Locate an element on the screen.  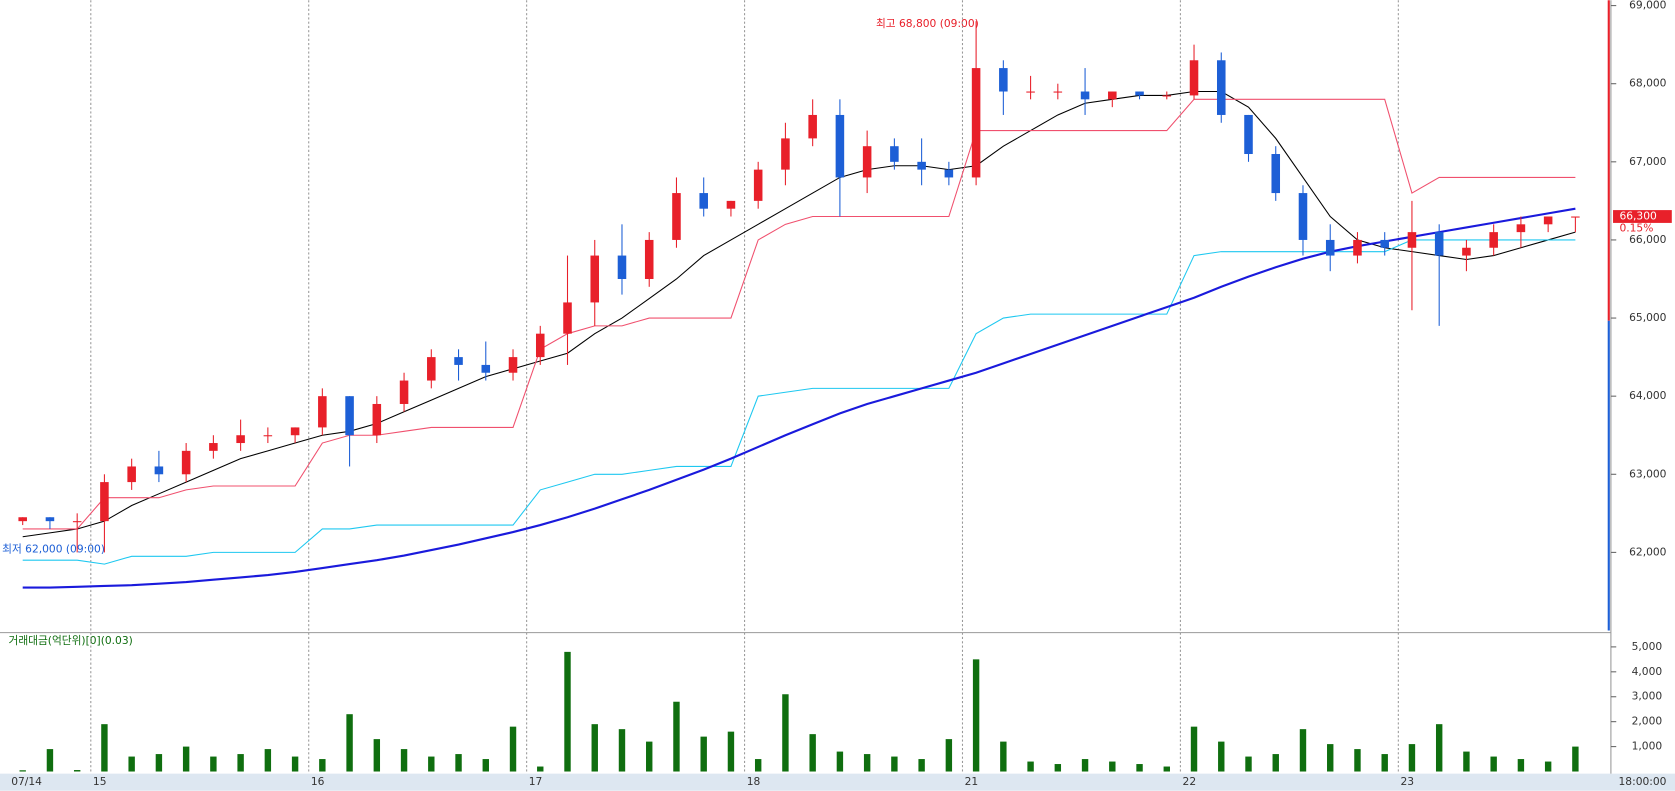
y-tick-label: 63,000 is located at coordinates (1648, 473).